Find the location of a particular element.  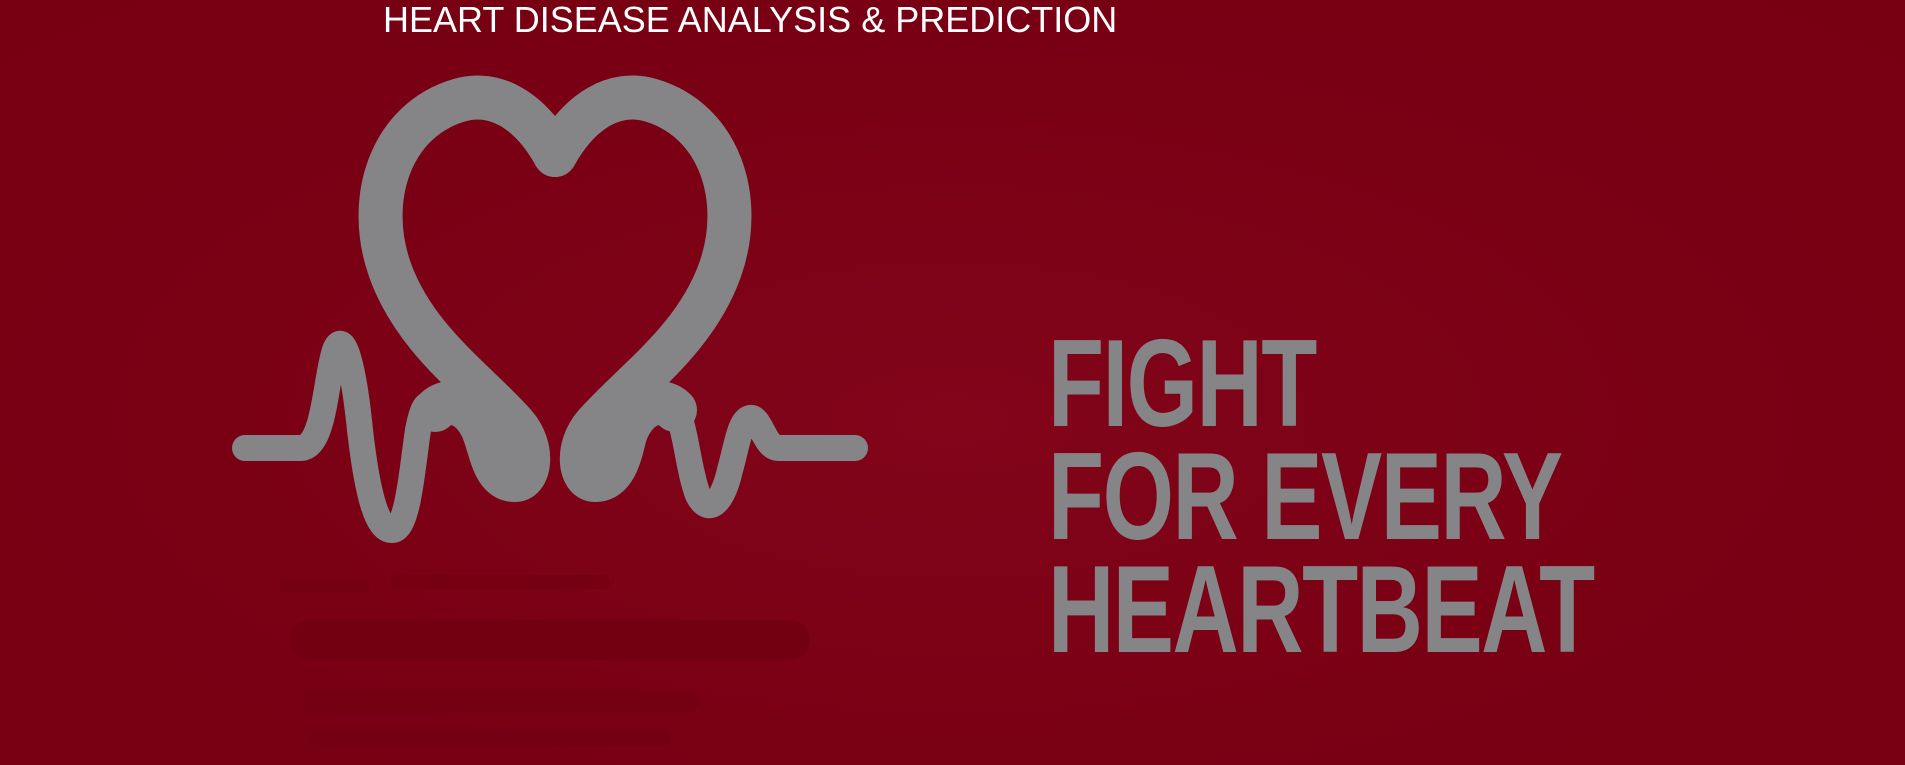

slogan-line-2: FOR EVERY is located at coordinates (1305, 497).